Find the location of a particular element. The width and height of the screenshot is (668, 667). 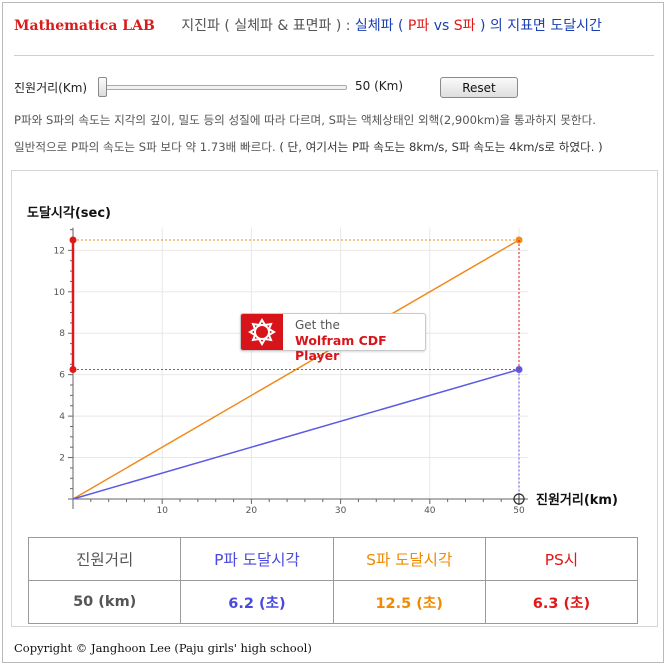

brand-title: Mathematica LAB is located at coordinates (84, 26).